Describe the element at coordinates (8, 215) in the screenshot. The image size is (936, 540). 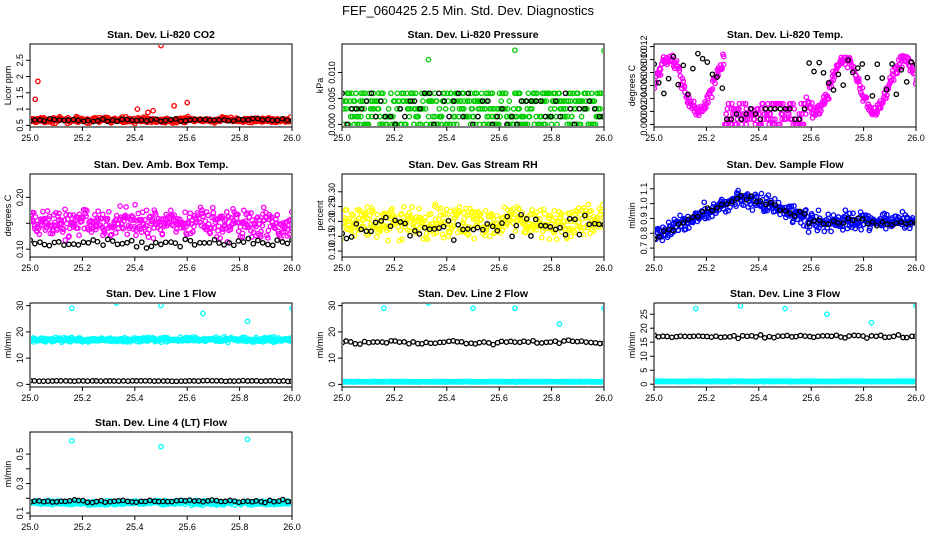
I see `y-axis-label: degrees C` at that location.